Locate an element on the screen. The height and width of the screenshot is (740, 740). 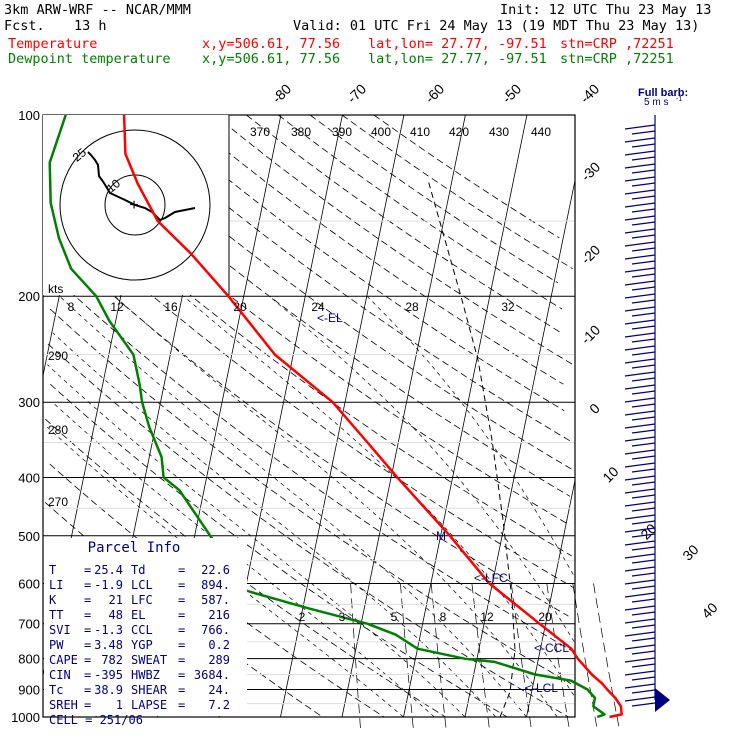
parcel-info-key: TT is located at coordinates (56, 615).